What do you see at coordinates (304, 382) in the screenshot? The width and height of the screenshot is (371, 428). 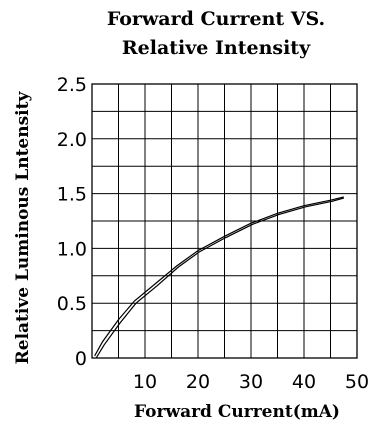 I see `x-tick-label: 40` at bounding box center [304, 382].